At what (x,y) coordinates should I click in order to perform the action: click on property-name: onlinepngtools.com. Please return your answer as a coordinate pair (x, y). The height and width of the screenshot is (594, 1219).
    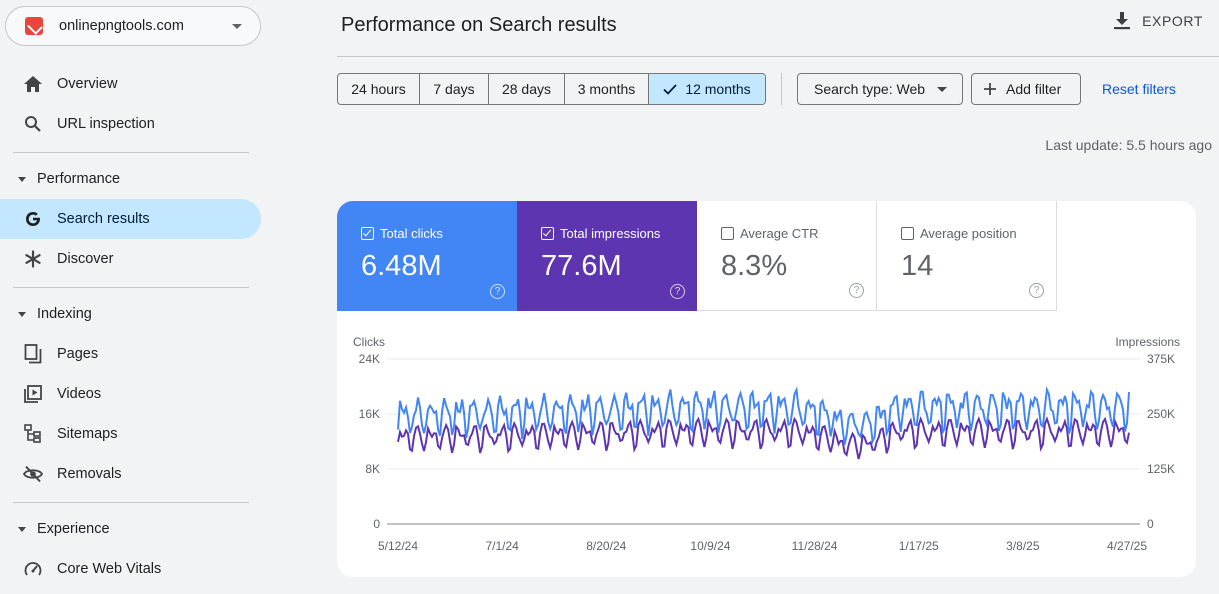
    Looking at the image, I should click on (121, 26).